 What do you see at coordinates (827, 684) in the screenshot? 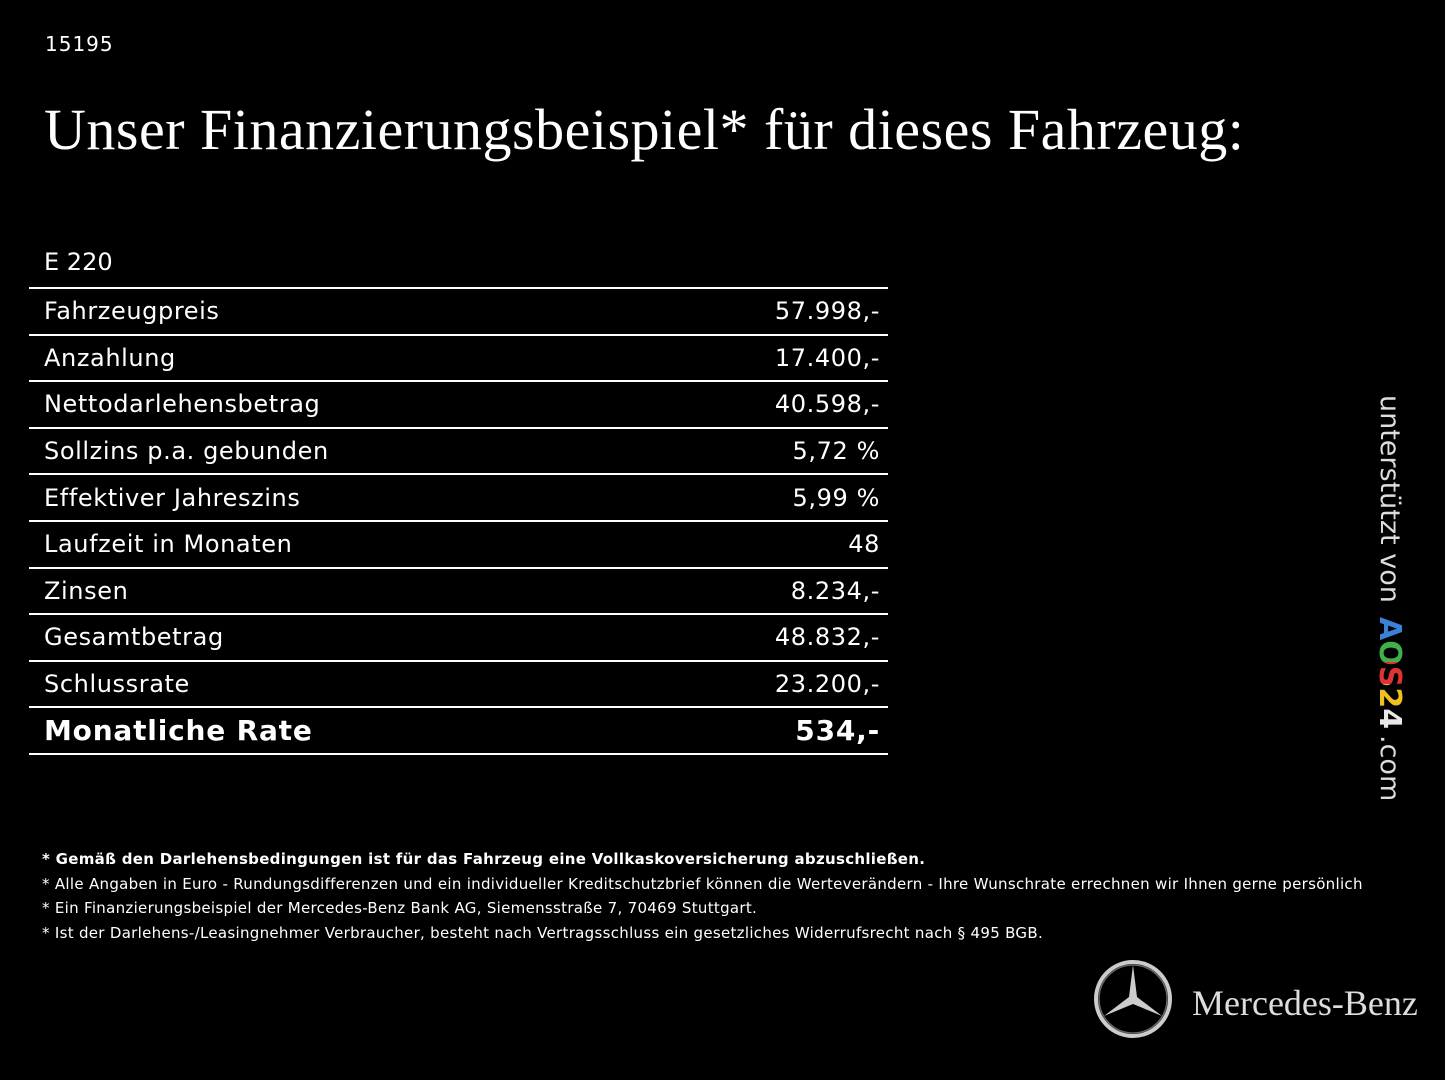
I see `row-value: 23.200,-` at bounding box center [827, 684].